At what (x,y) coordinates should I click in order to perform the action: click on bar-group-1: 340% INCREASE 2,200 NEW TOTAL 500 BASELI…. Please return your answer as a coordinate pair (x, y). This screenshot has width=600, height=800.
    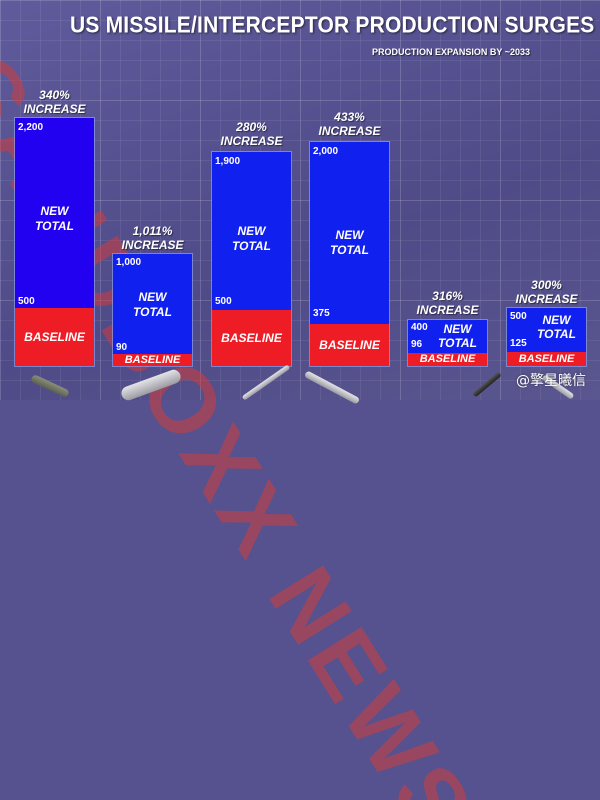
    Looking at the image, I should click on (54, 184).